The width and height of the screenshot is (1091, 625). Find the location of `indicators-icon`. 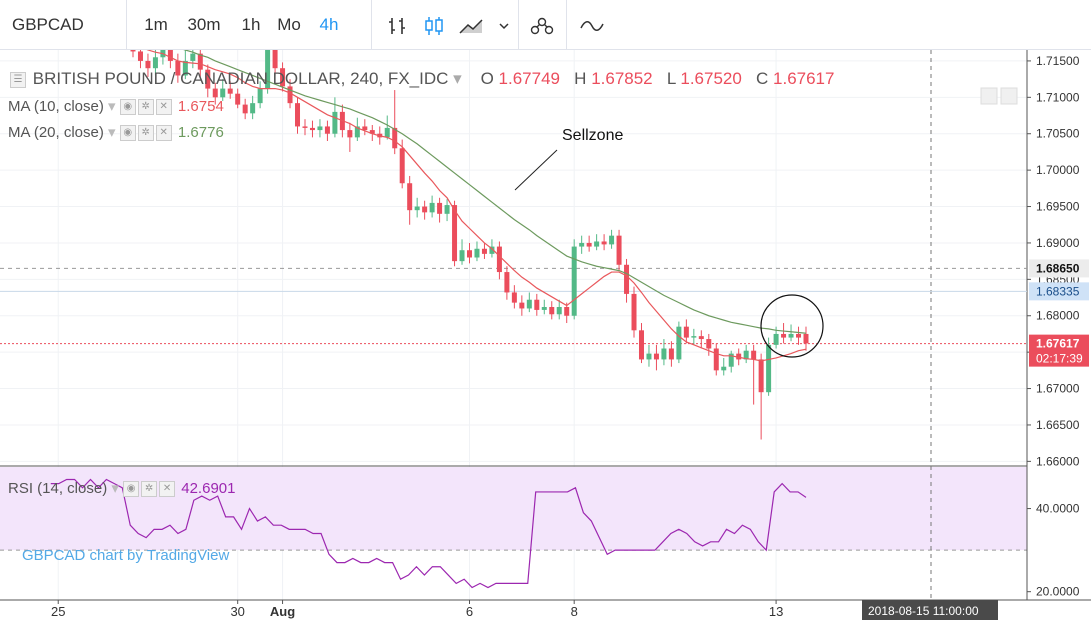

indicators-icon is located at coordinates (542, 25).